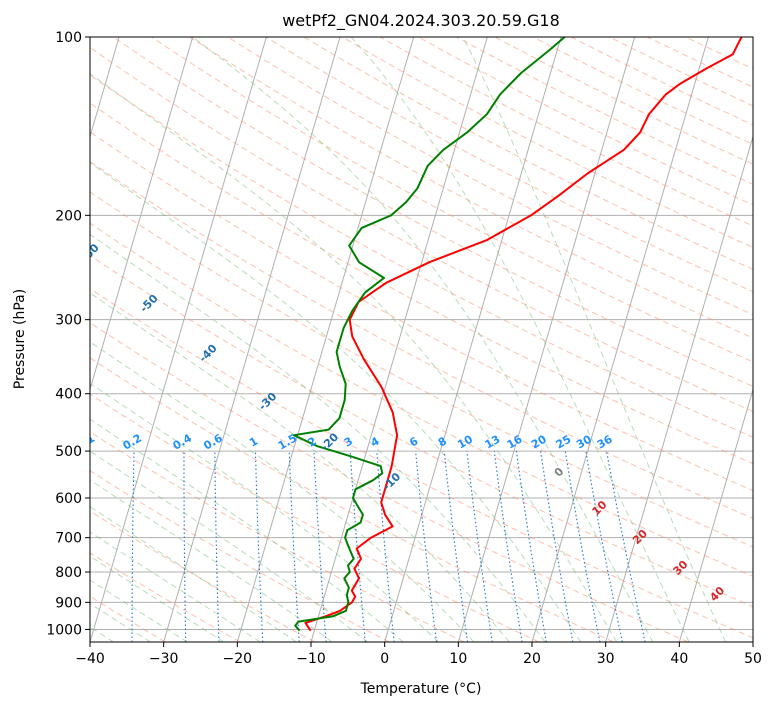  Describe the element at coordinates (20, 339) in the screenshot. I see `y-axis-label: Pressure (hPa)` at that location.